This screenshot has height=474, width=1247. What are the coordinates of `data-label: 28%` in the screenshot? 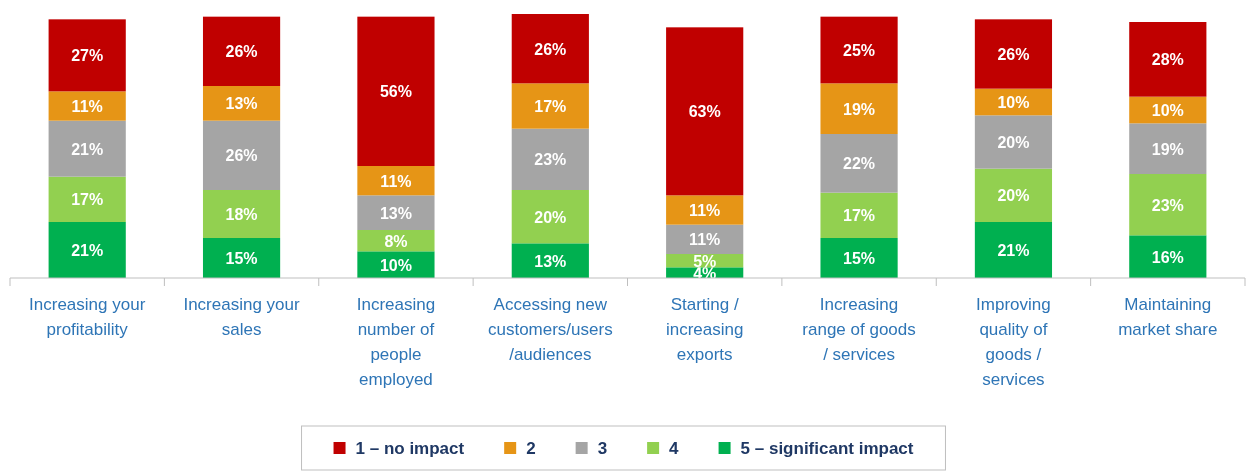 It's located at (1167, 60).